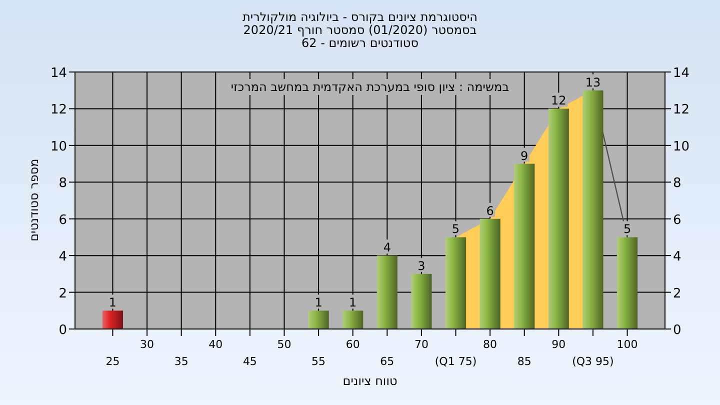 The width and height of the screenshot is (720, 405). I want to click on x-tick-label: 55, so click(319, 361).